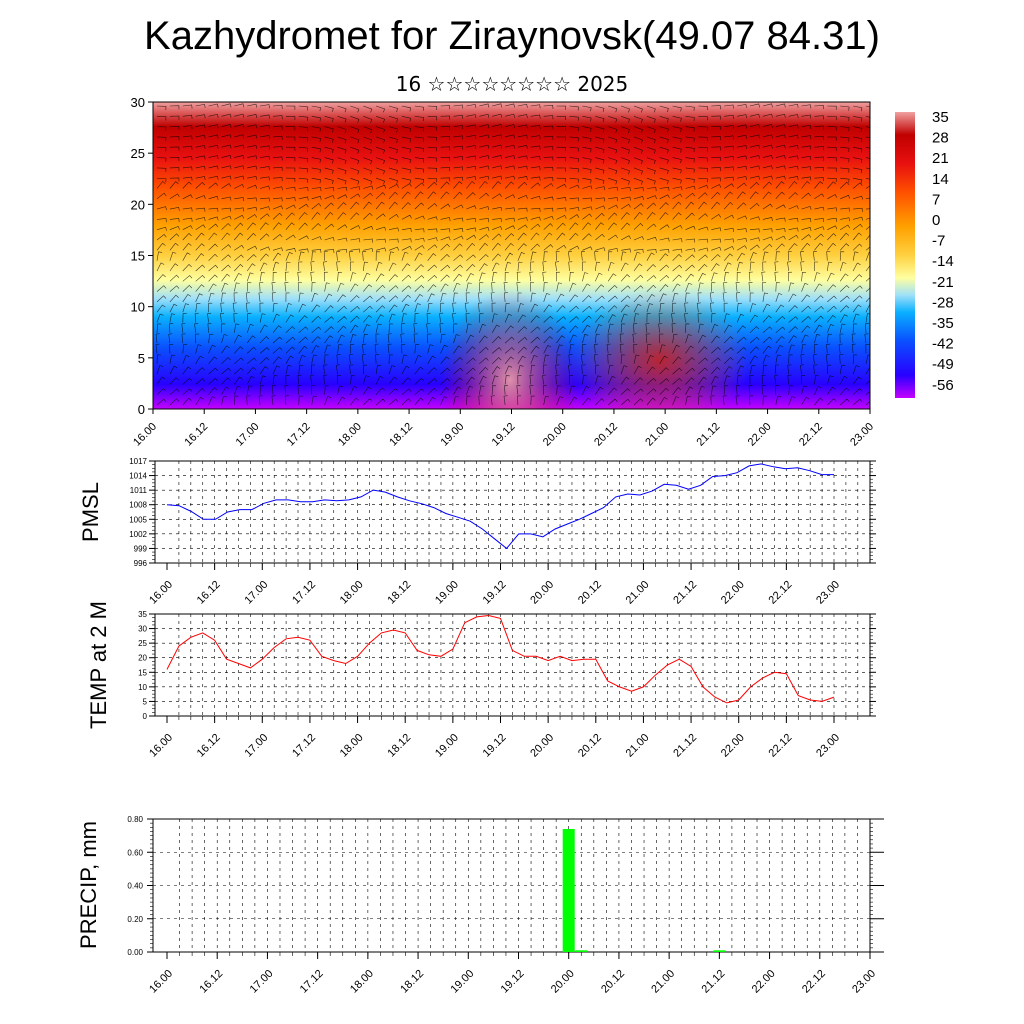 This screenshot has height=1024, width=1024. What do you see at coordinates (938, 241) in the screenshot?
I see `colorbar-label: -7` at bounding box center [938, 241].